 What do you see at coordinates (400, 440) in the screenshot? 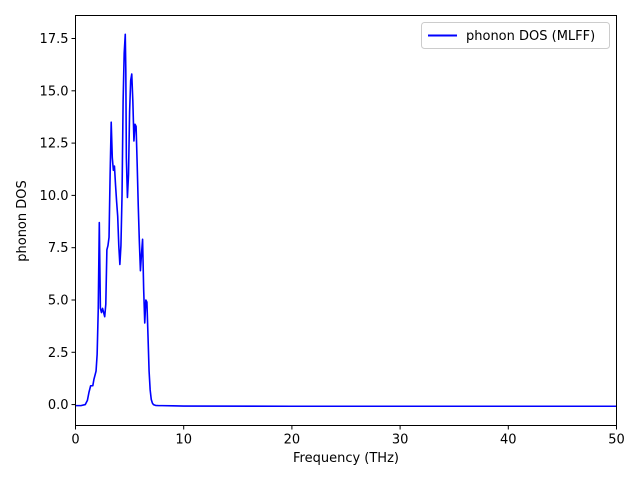
I see `x-tick-label: 30` at bounding box center [400, 440].